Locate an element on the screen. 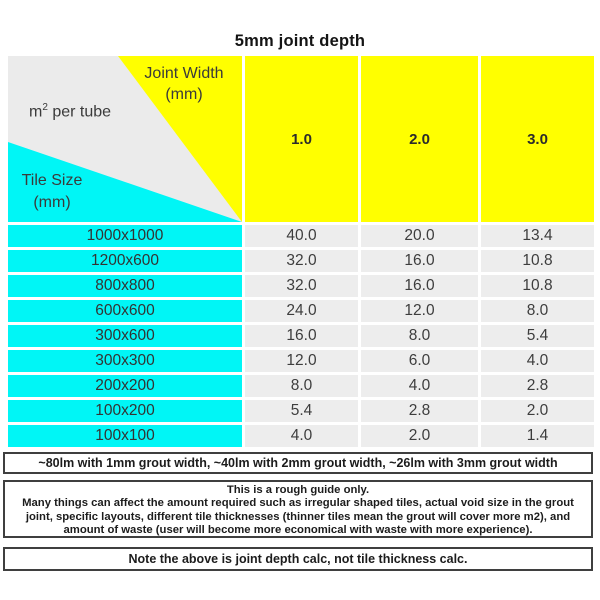 Image resolution: width=600 pixels, height=600 pixels. tile-size-label-line1: Tile Size is located at coordinates (52, 180).